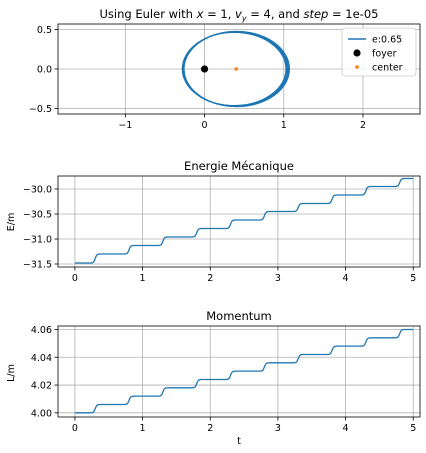 The width and height of the screenshot is (426, 453). Describe the element at coordinates (11, 222) in the screenshot. I see `energy-ylabel: E/m` at that location.